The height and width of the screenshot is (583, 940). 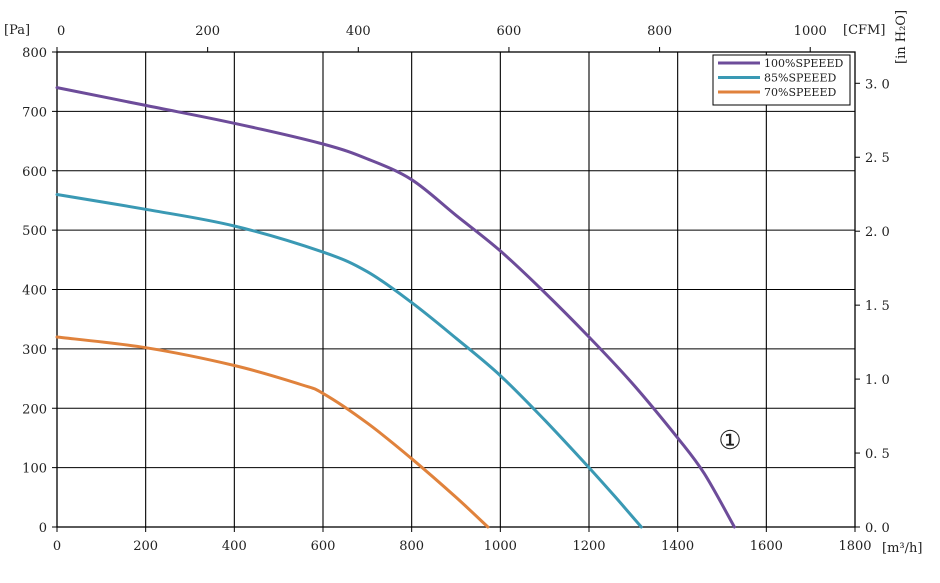 What do you see at coordinates (34, 350) in the screenshot?
I see `y-tick-label: 300` at bounding box center [34, 350].